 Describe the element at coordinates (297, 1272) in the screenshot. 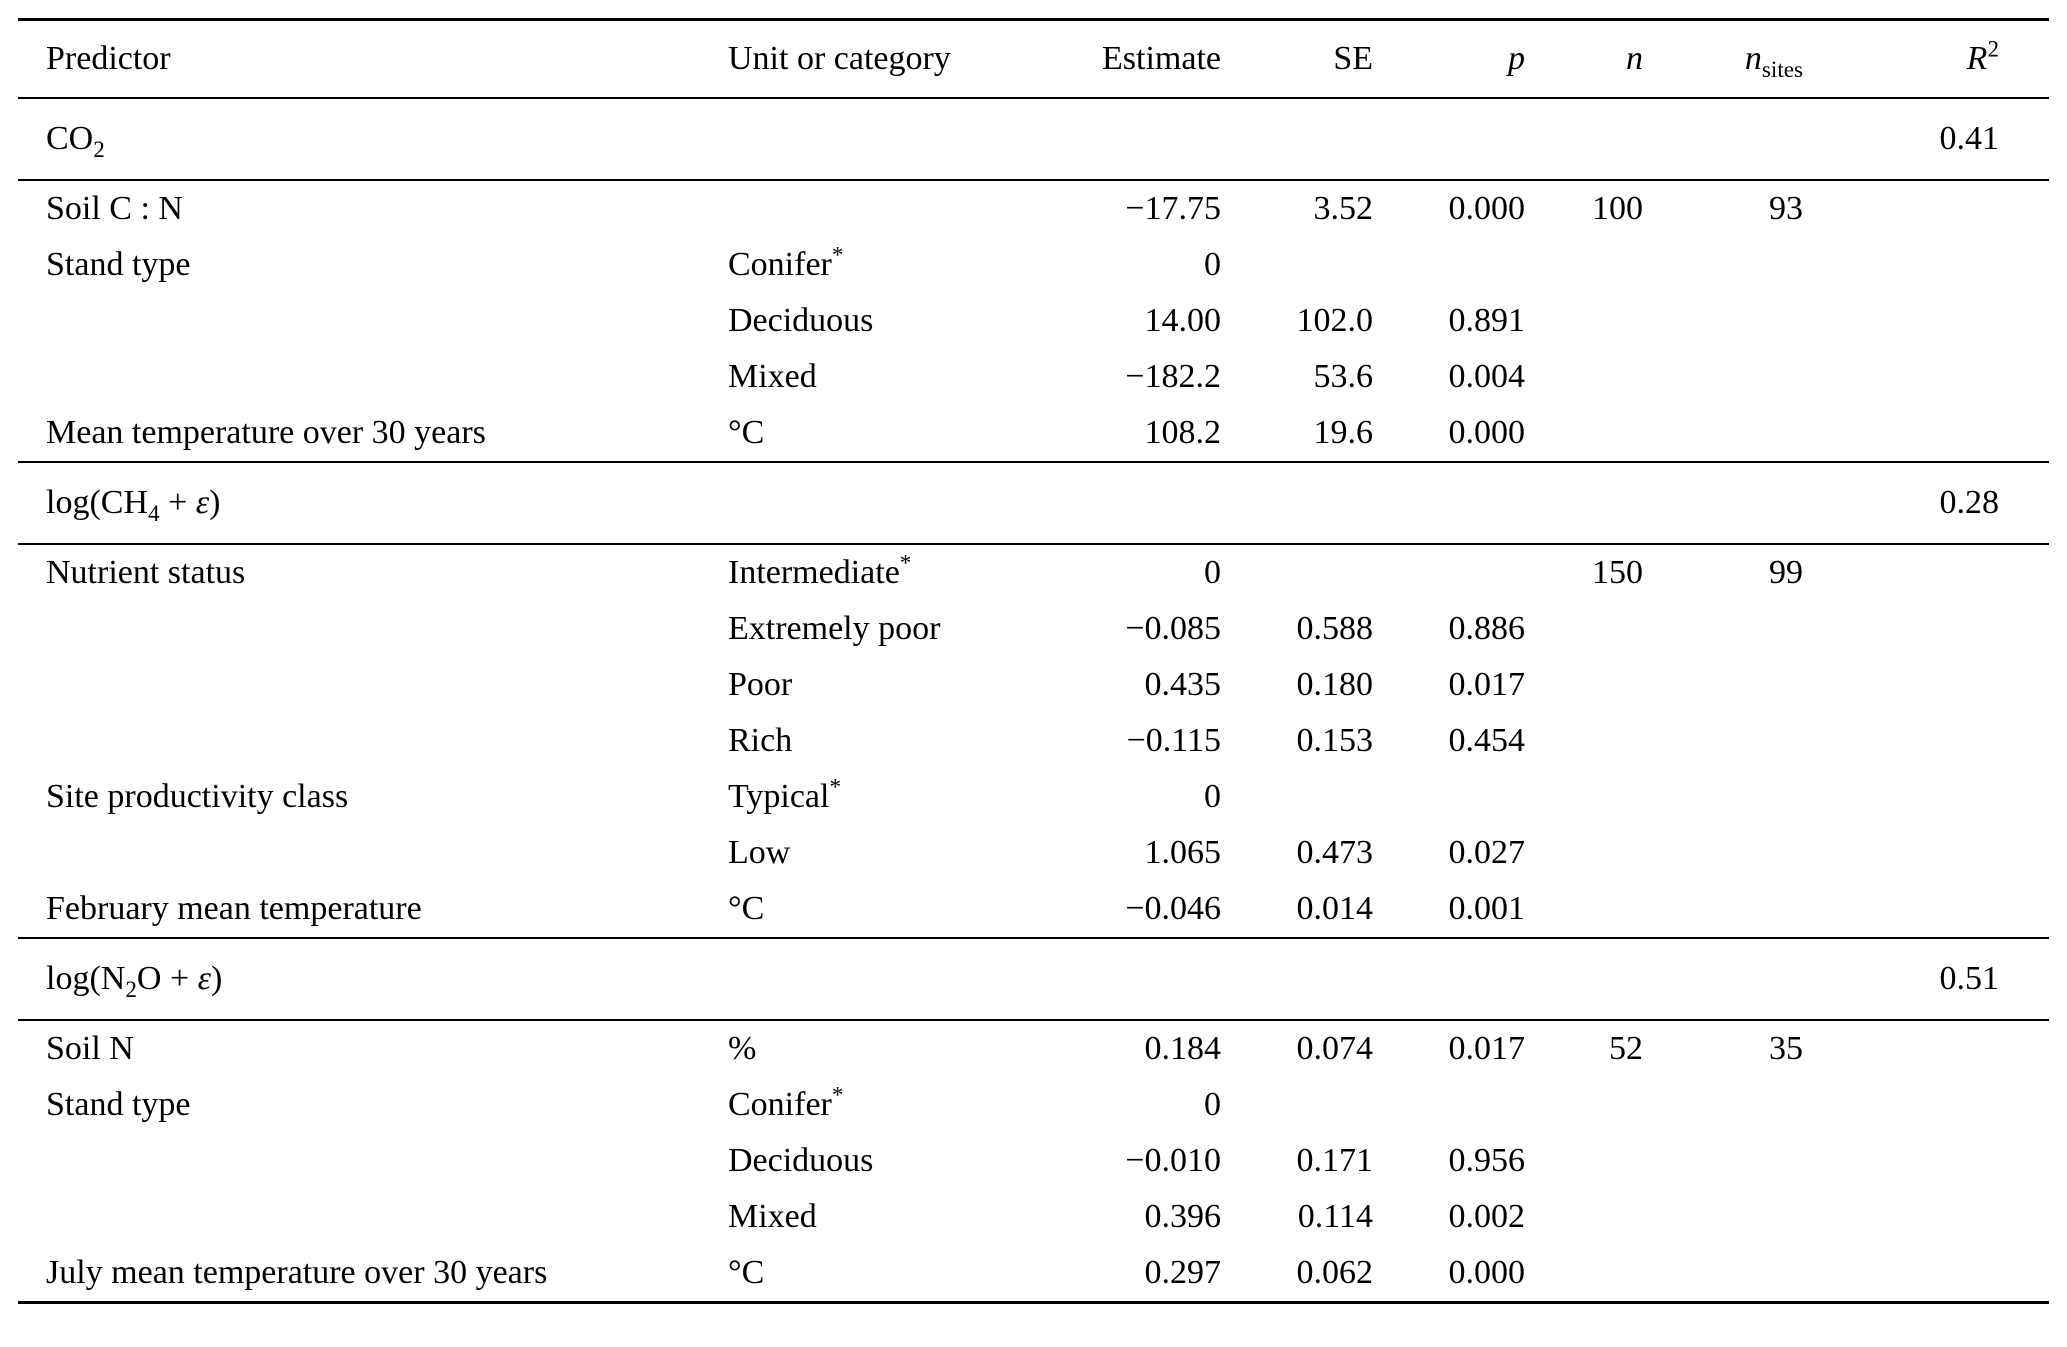

I see `cell-predictor: July mean temperature over 30 years` at that location.